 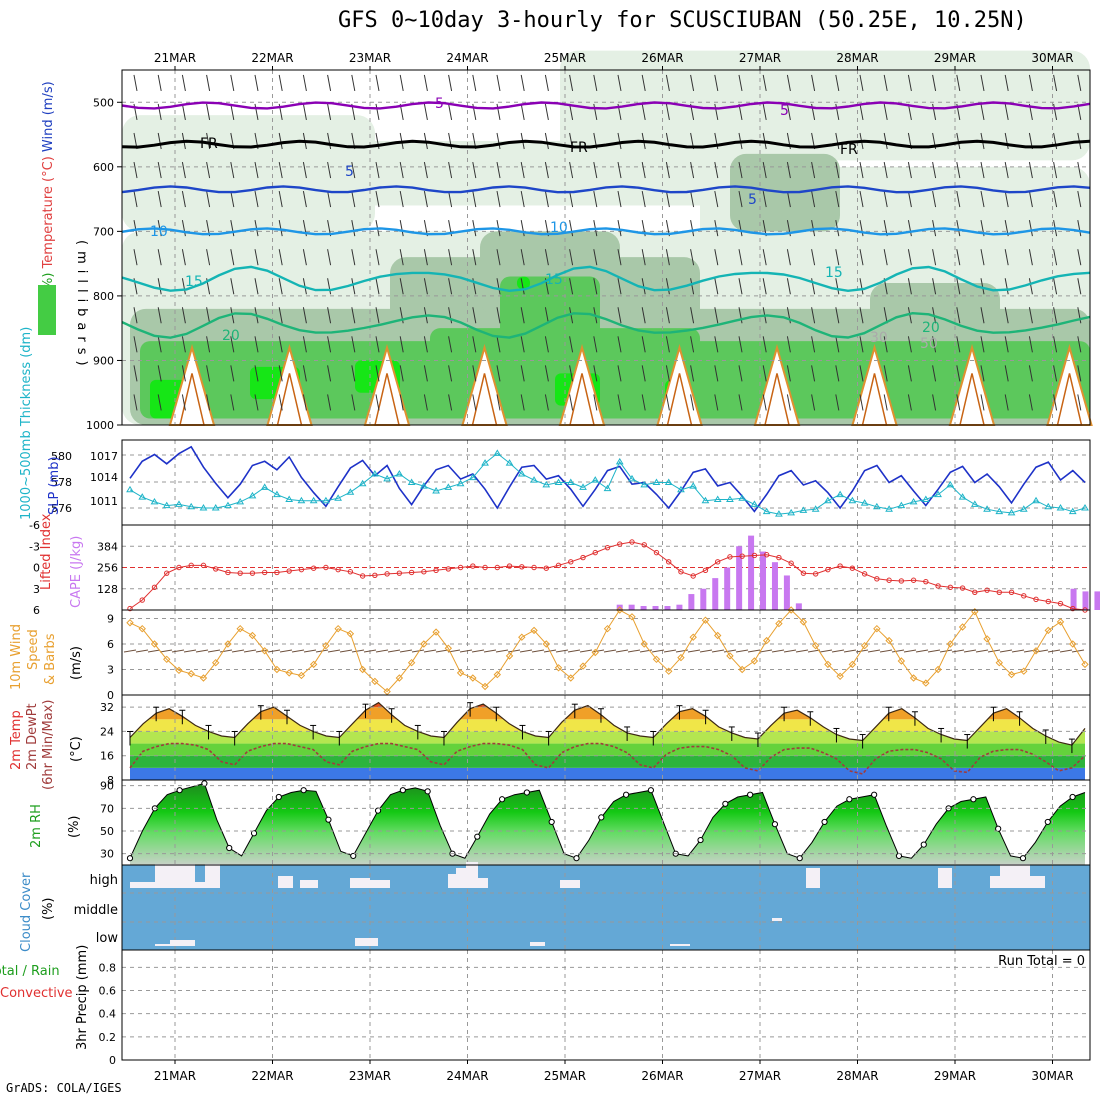 I want to click on cloud-low-block, so click(x=680, y=945).